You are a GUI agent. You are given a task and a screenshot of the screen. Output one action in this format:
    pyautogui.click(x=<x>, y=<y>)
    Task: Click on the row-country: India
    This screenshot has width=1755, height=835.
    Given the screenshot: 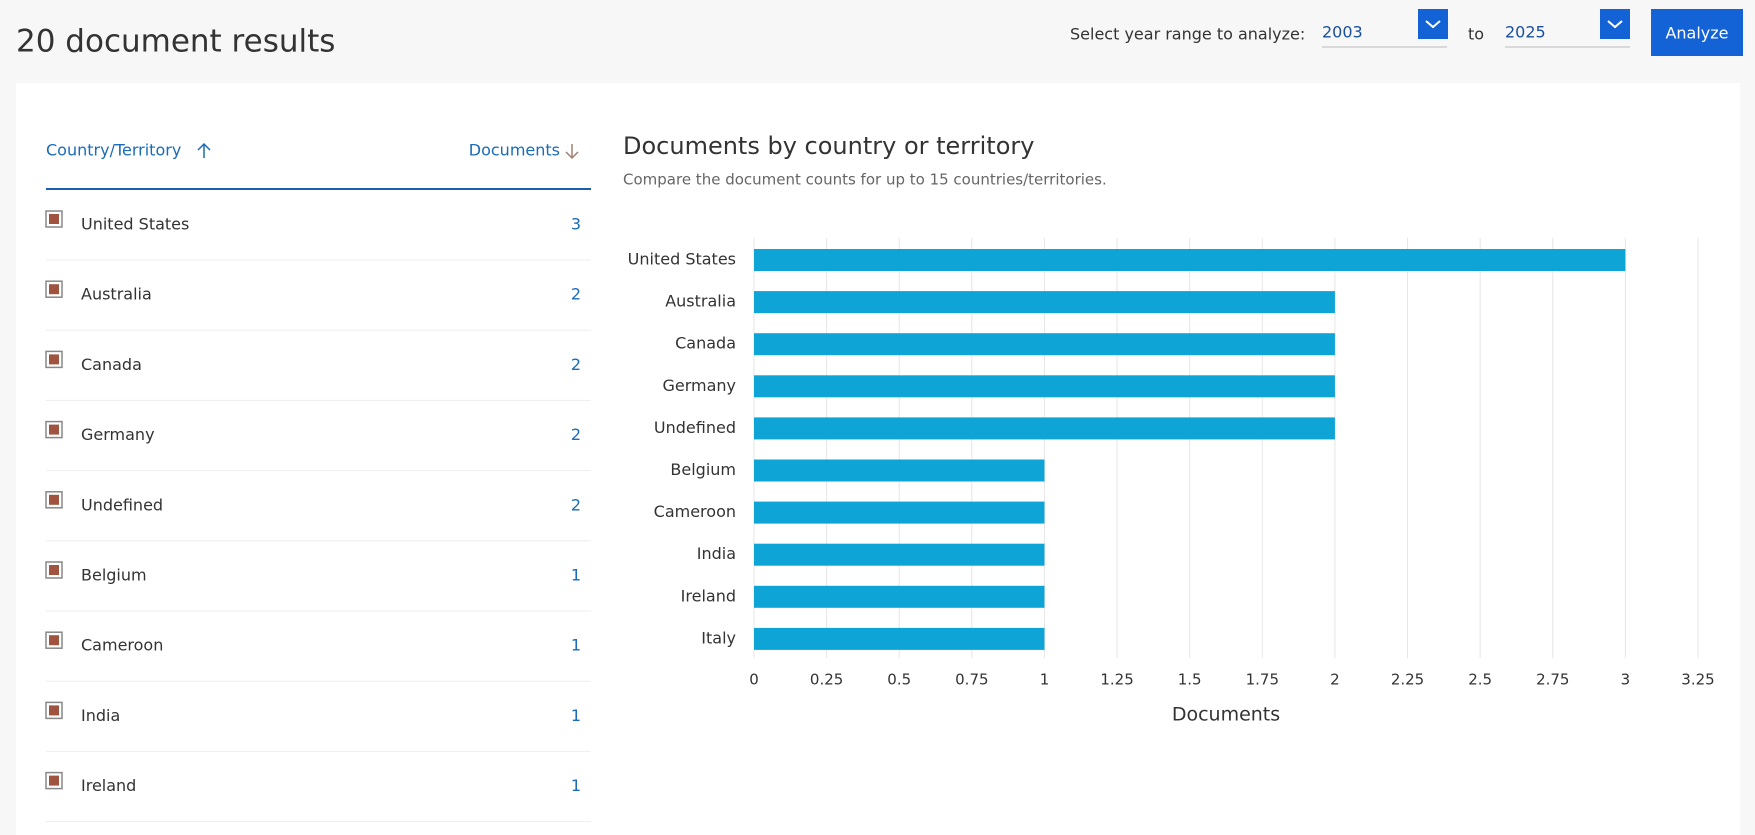 What is the action you would take?
    pyautogui.click(x=100, y=715)
    